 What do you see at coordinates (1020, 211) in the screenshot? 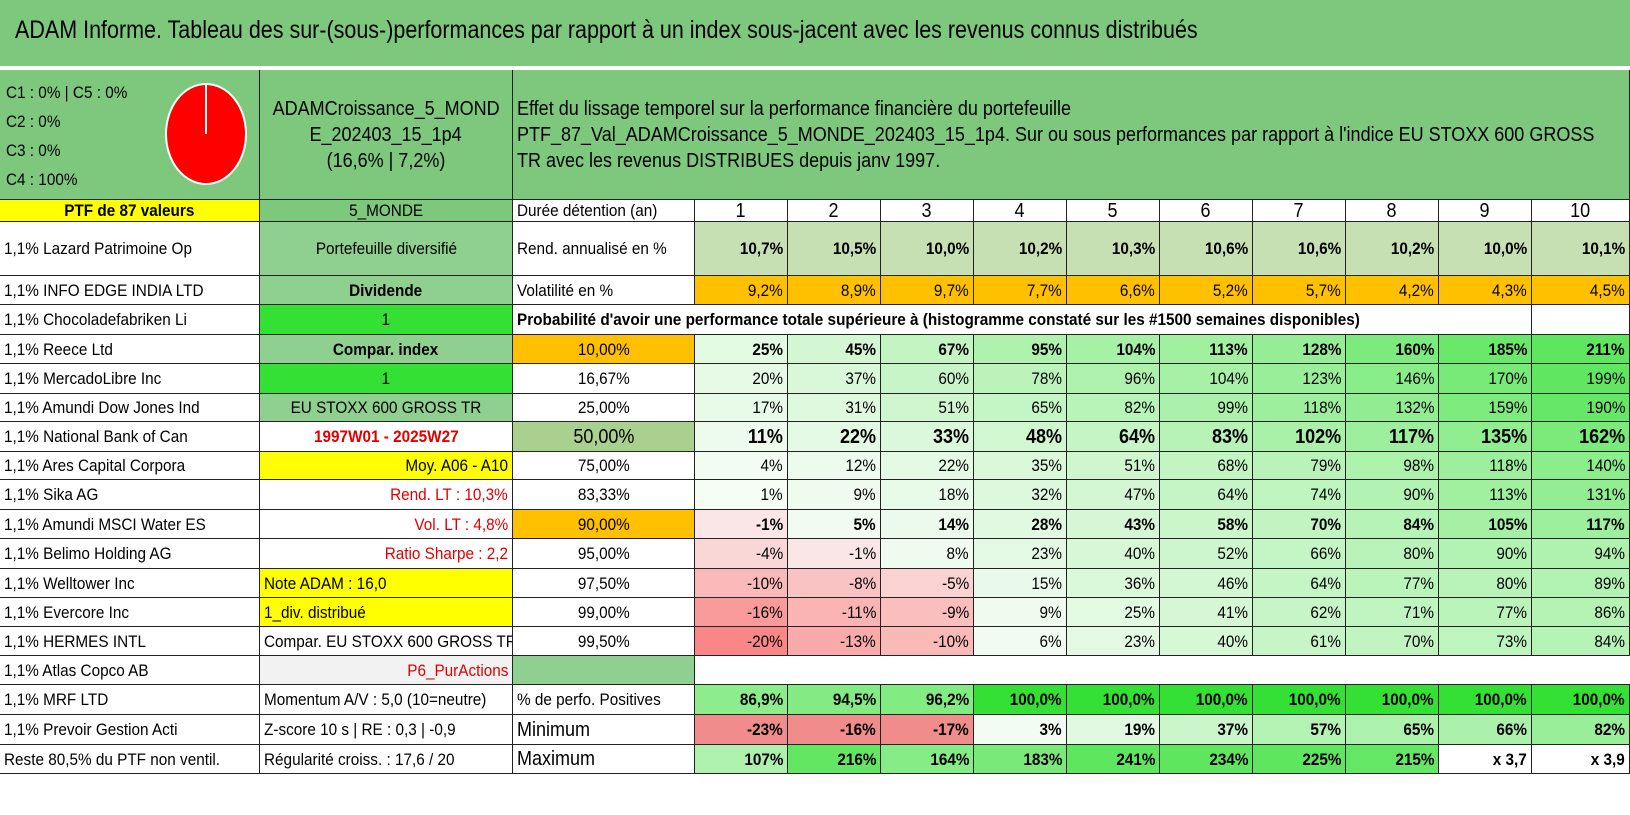
I see `year-header-4: 4` at bounding box center [1020, 211].